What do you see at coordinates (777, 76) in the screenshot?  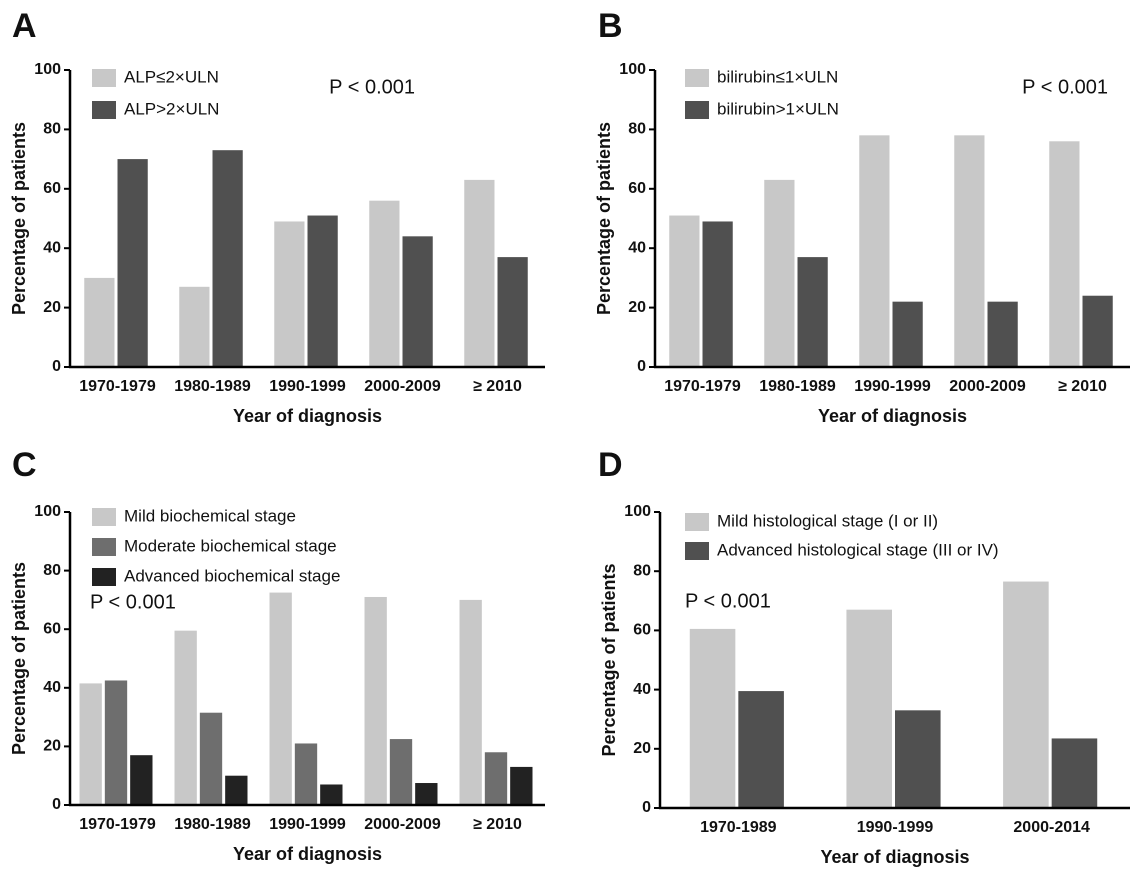 I see `legend-label: bilirubin≤1×ULN` at bounding box center [777, 76].